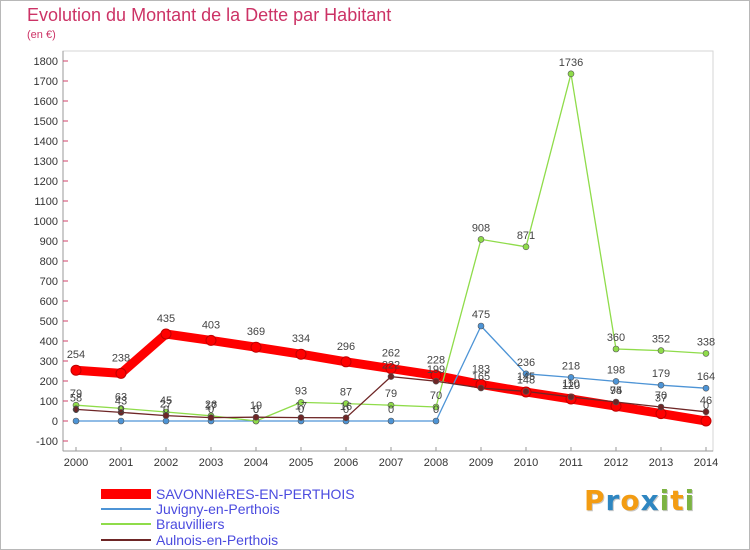 The height and width of the screenshot is (550, 750). I want to click on x-tick-label: 2002, so click(166, 463).